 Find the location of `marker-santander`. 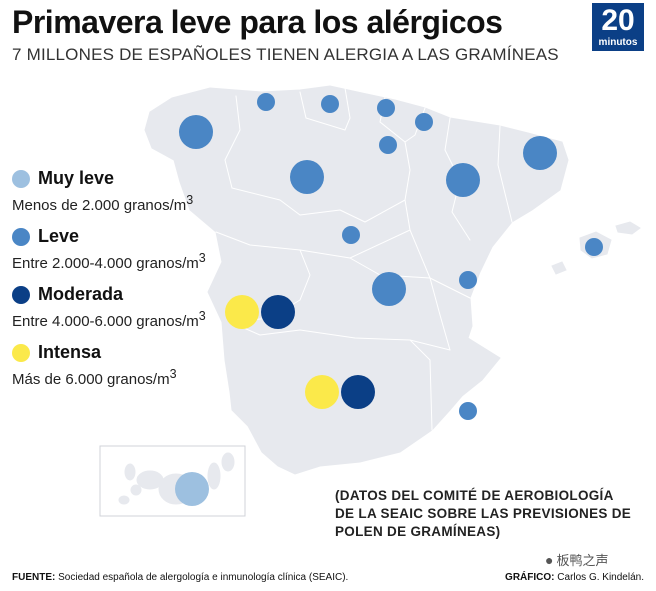

marker-santander is located at coordinates (330, 104).